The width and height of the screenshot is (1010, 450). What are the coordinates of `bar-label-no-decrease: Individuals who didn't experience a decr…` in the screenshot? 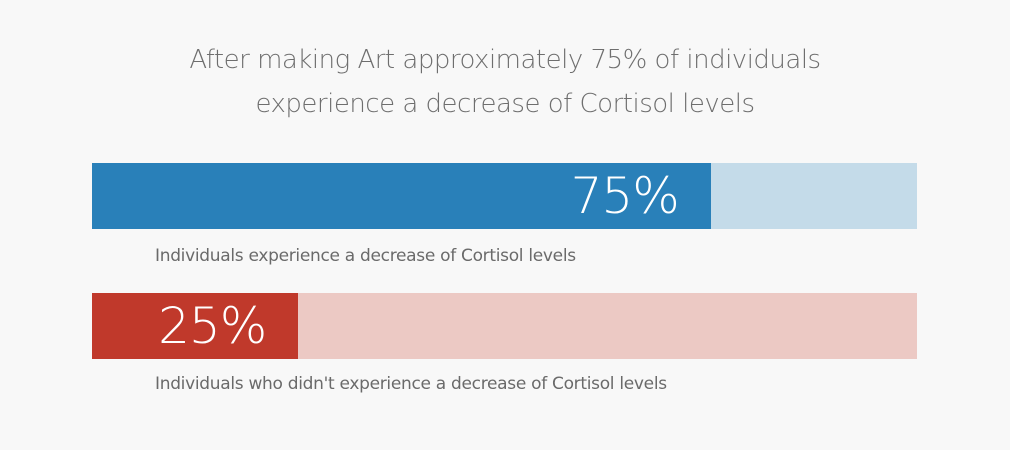 It's located at (411, 384).